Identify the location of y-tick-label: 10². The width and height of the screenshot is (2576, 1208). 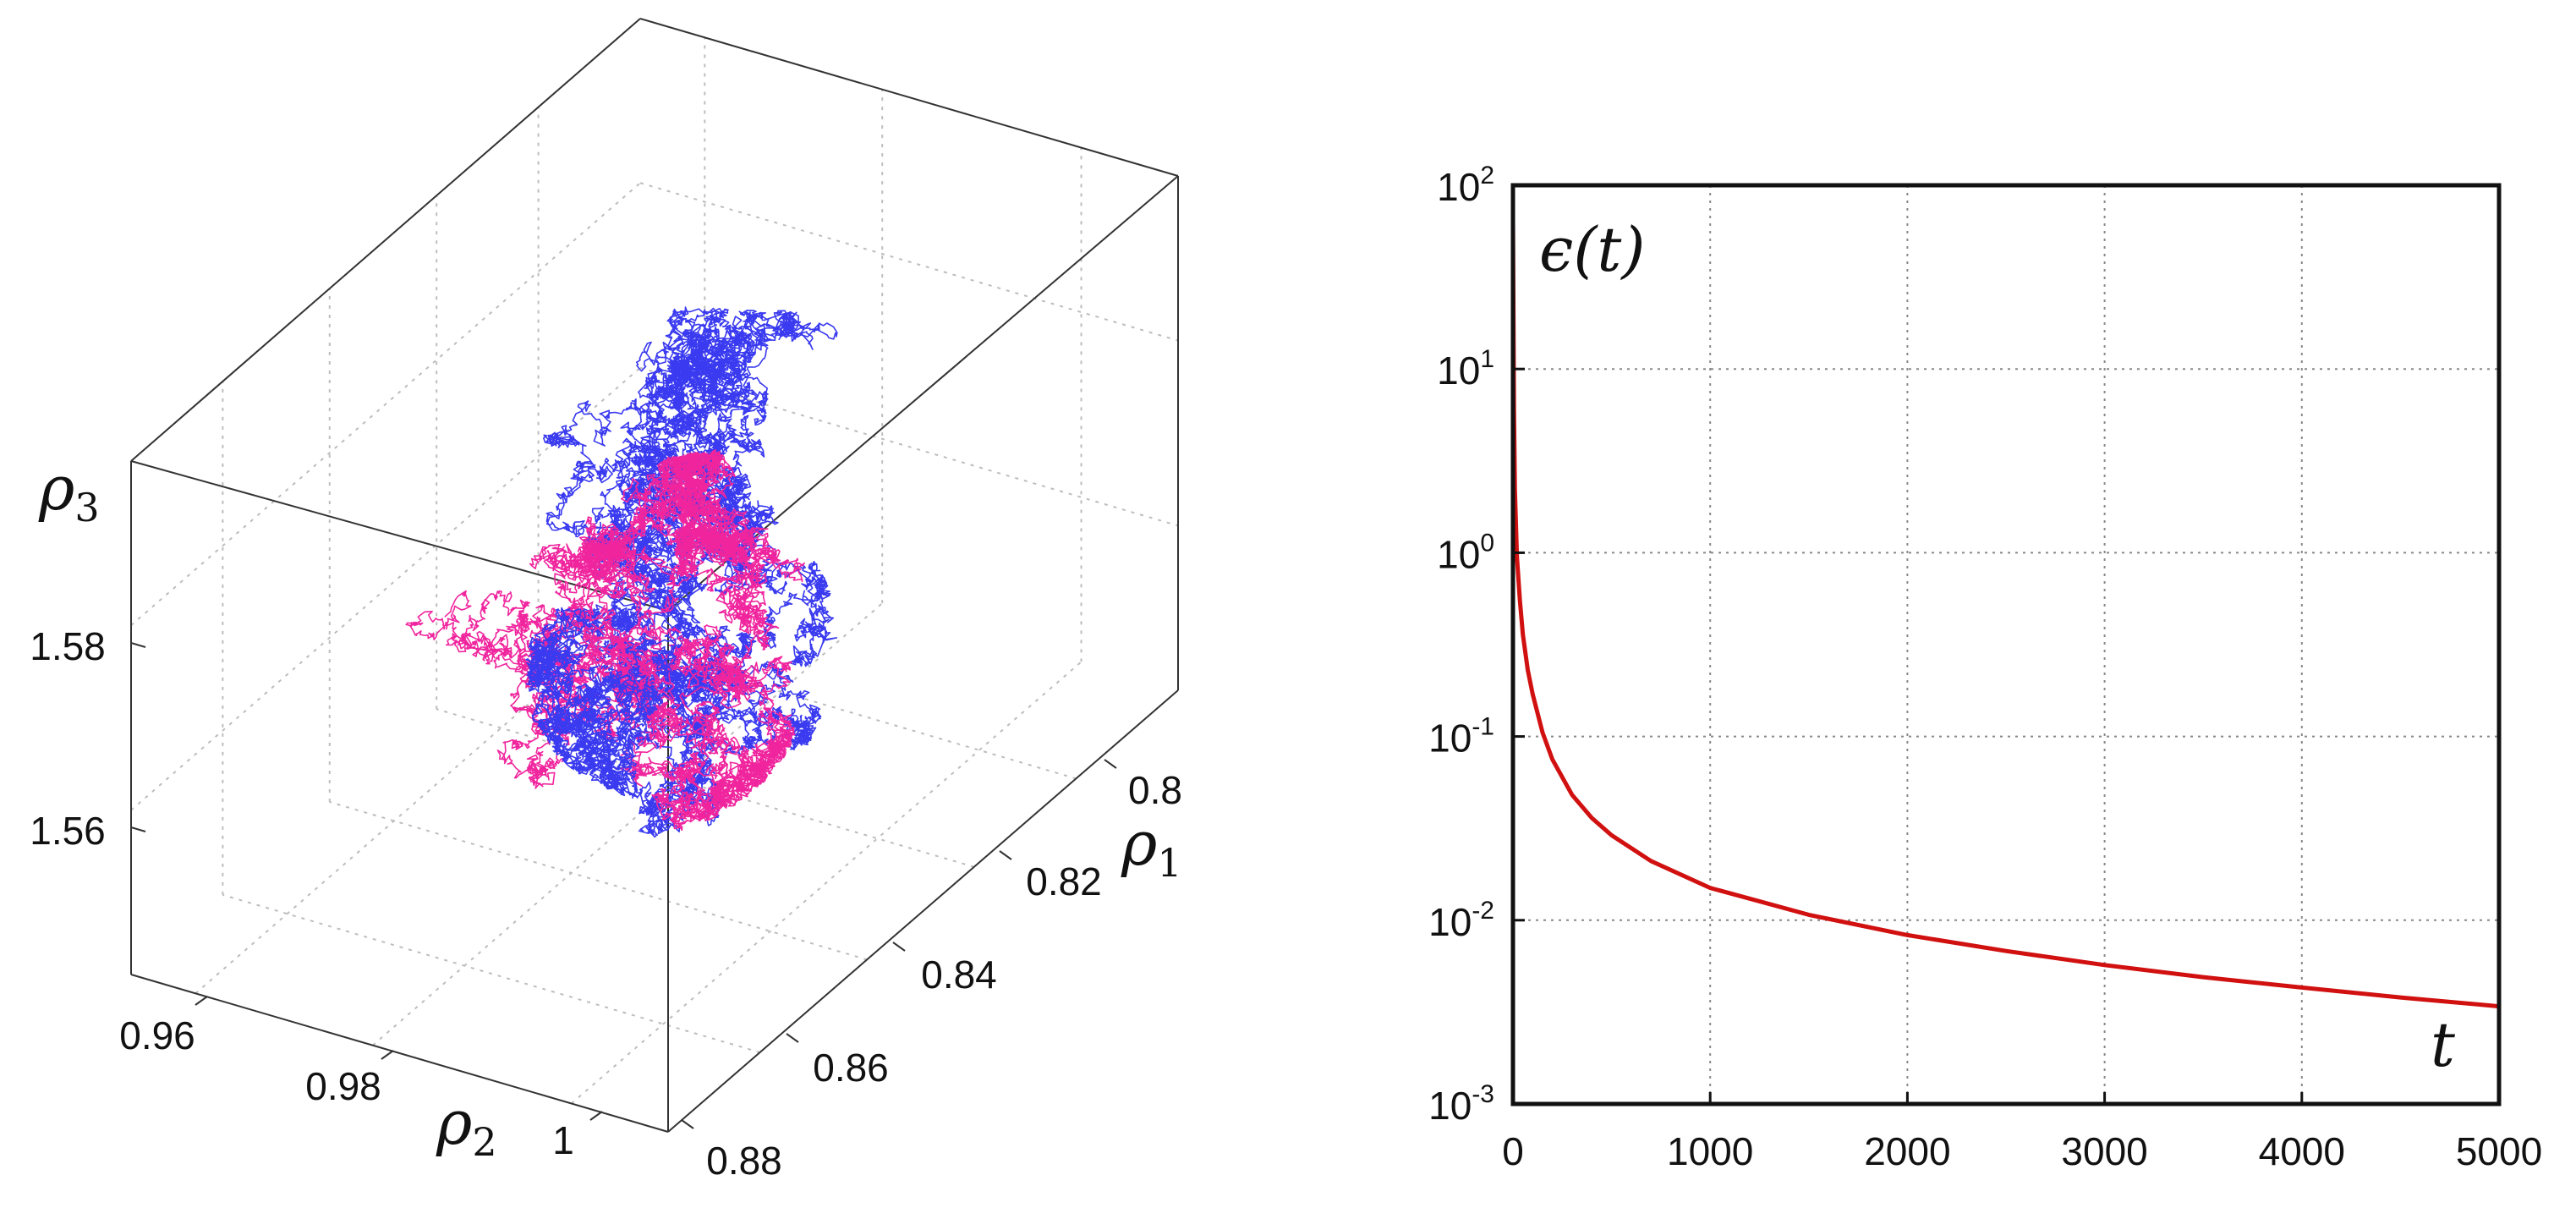
(1465, 185).